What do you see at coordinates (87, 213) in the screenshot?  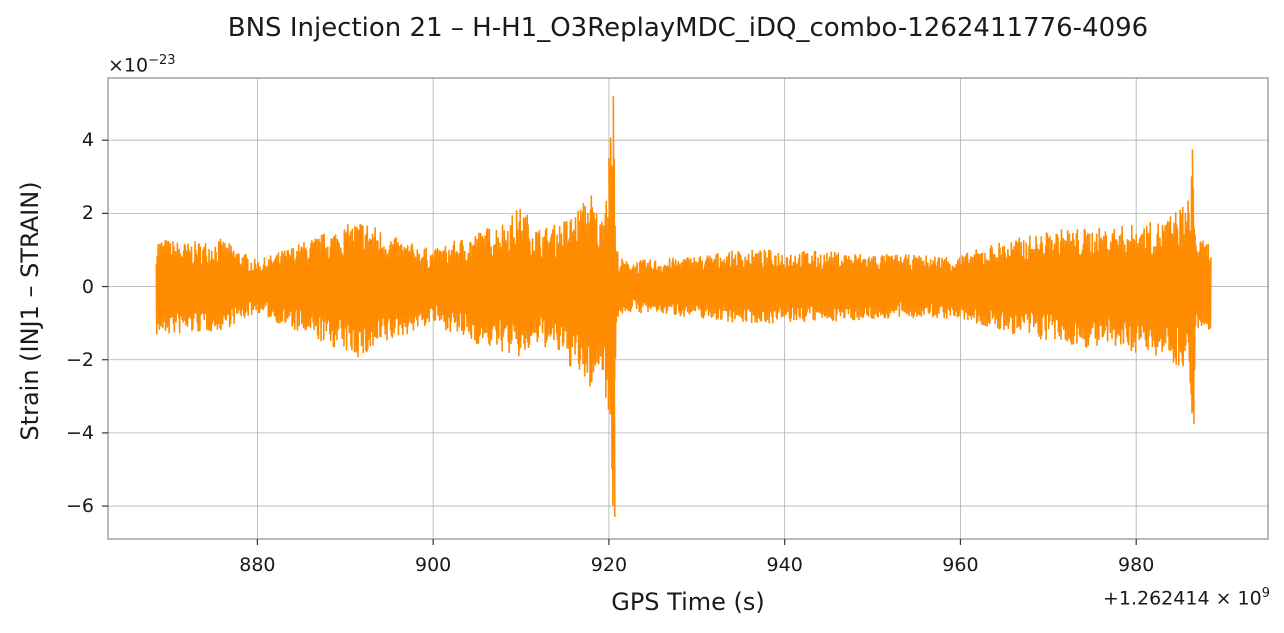 I see `y-tick-label: 2` at bounding box center [87, 213].